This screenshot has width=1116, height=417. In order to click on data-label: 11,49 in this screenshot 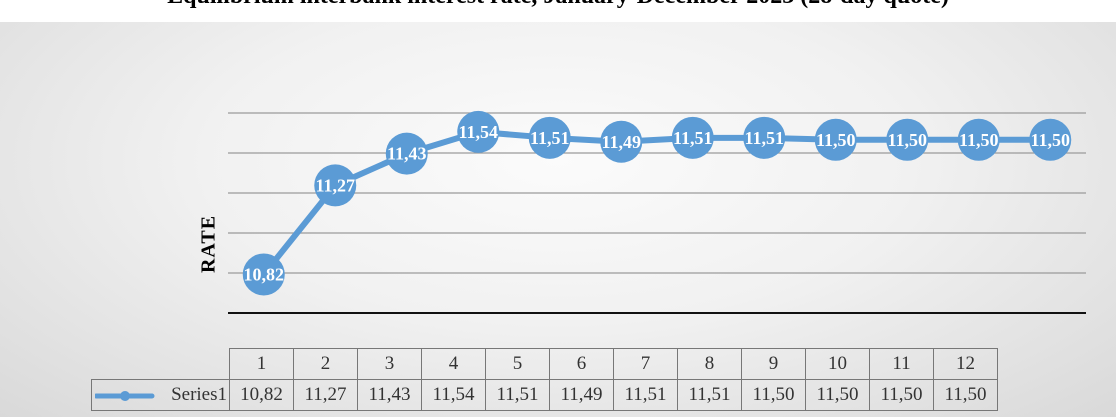, I will do `click(621, 142)`.